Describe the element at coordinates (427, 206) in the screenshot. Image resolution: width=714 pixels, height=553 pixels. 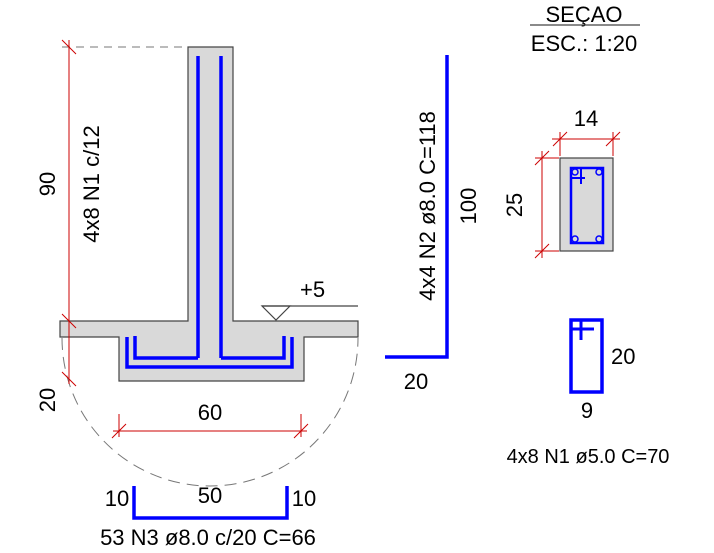
I see `bar-n2-label: 4x4 N2 ø8.0 C=118` at that location.